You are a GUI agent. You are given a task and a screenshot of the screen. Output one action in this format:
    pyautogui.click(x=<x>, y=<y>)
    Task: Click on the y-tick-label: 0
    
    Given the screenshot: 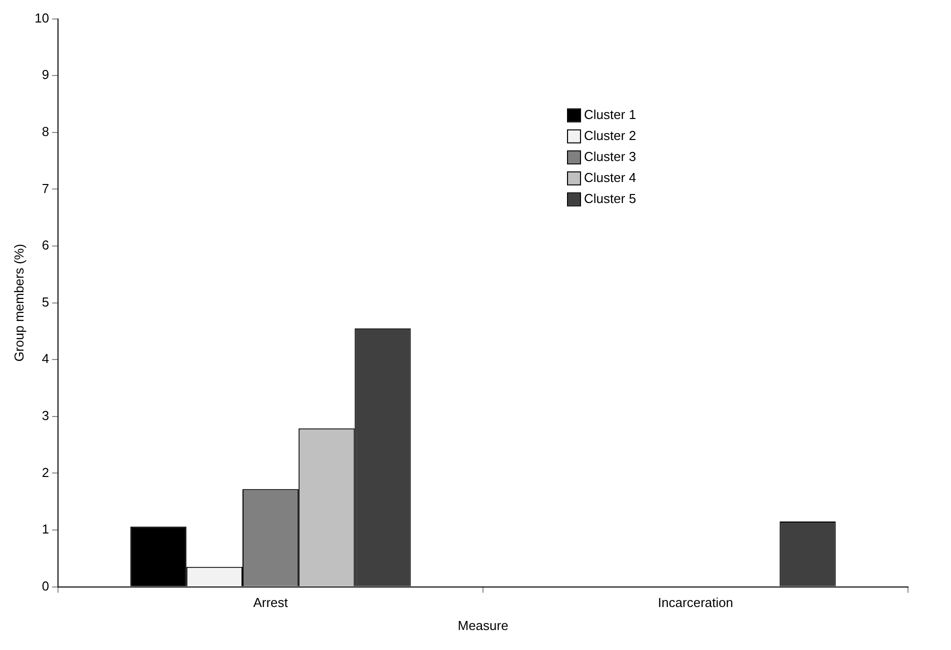 What is the action you would take?
    pyautogui.click(x=46, y=586)
    